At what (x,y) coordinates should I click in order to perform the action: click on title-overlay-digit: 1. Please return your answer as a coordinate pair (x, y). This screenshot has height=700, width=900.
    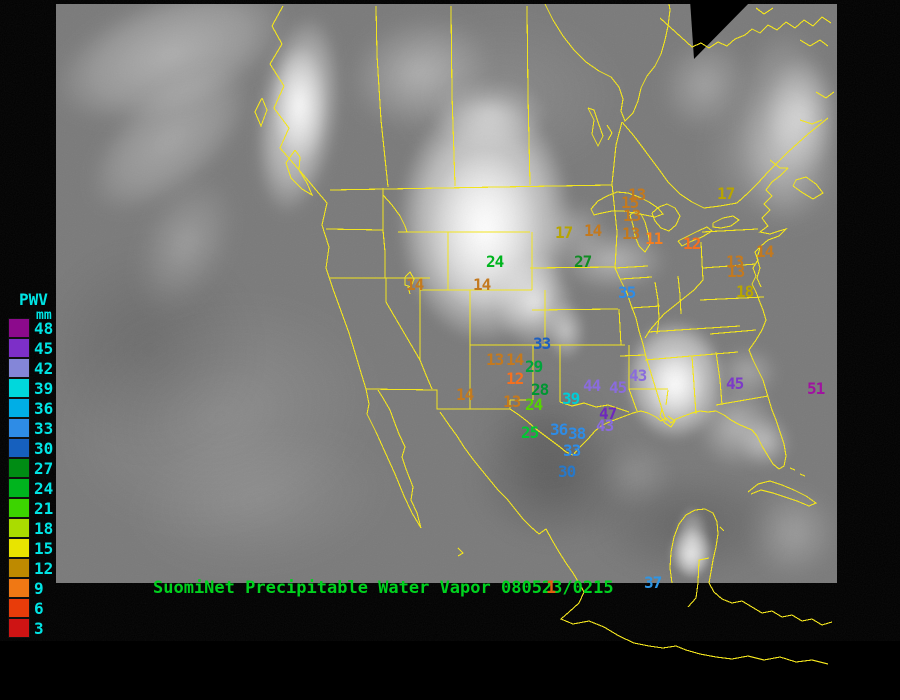
    Looking at the image, I should click on (551, 588).